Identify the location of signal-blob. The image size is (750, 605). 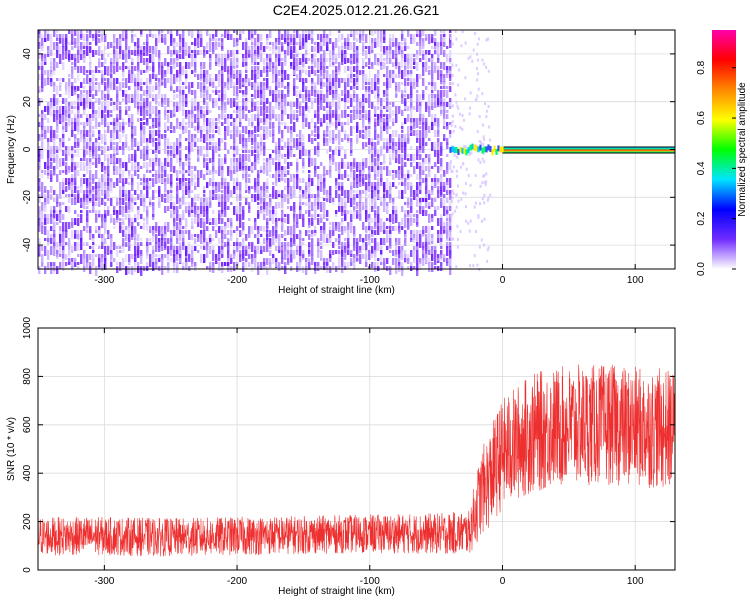
(464, 150).